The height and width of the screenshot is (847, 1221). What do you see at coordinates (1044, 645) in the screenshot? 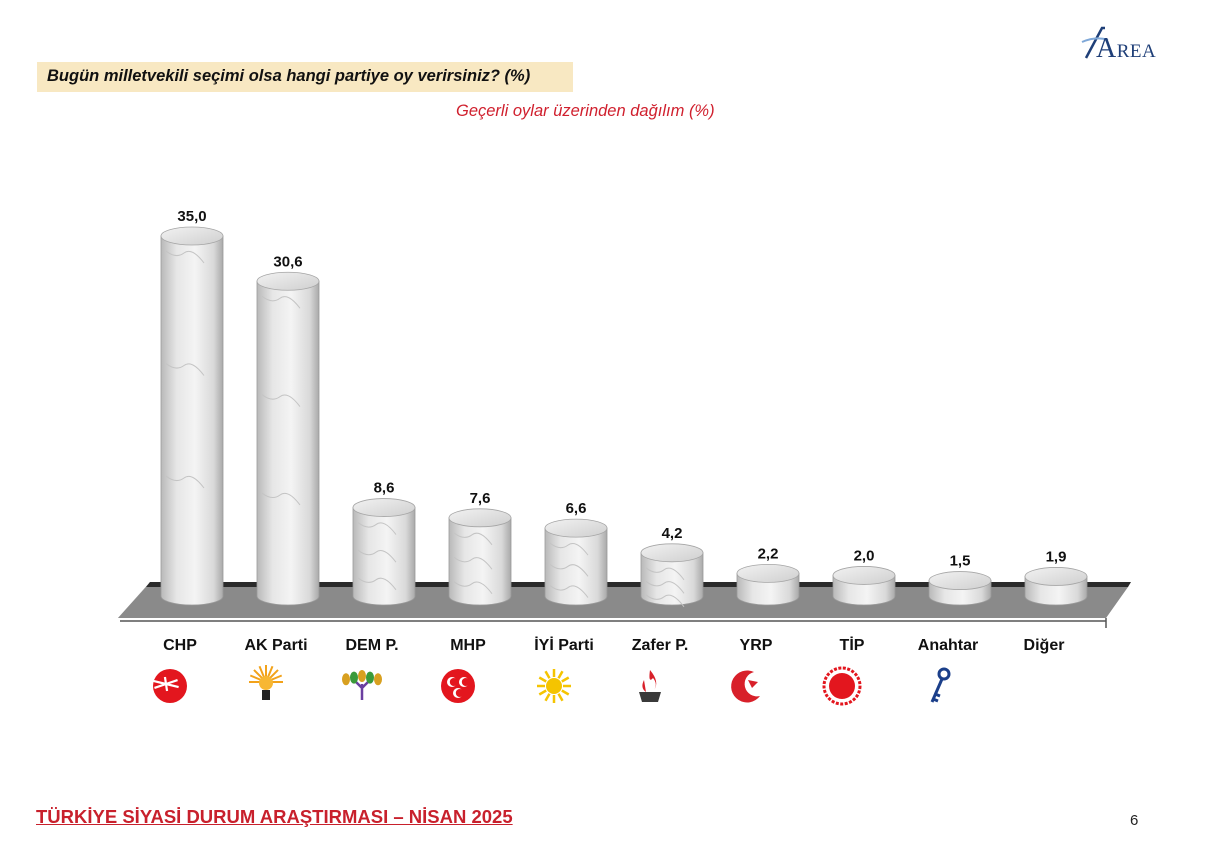
I see `category-label-10: Diğer` at bounding box center [1044, 645].